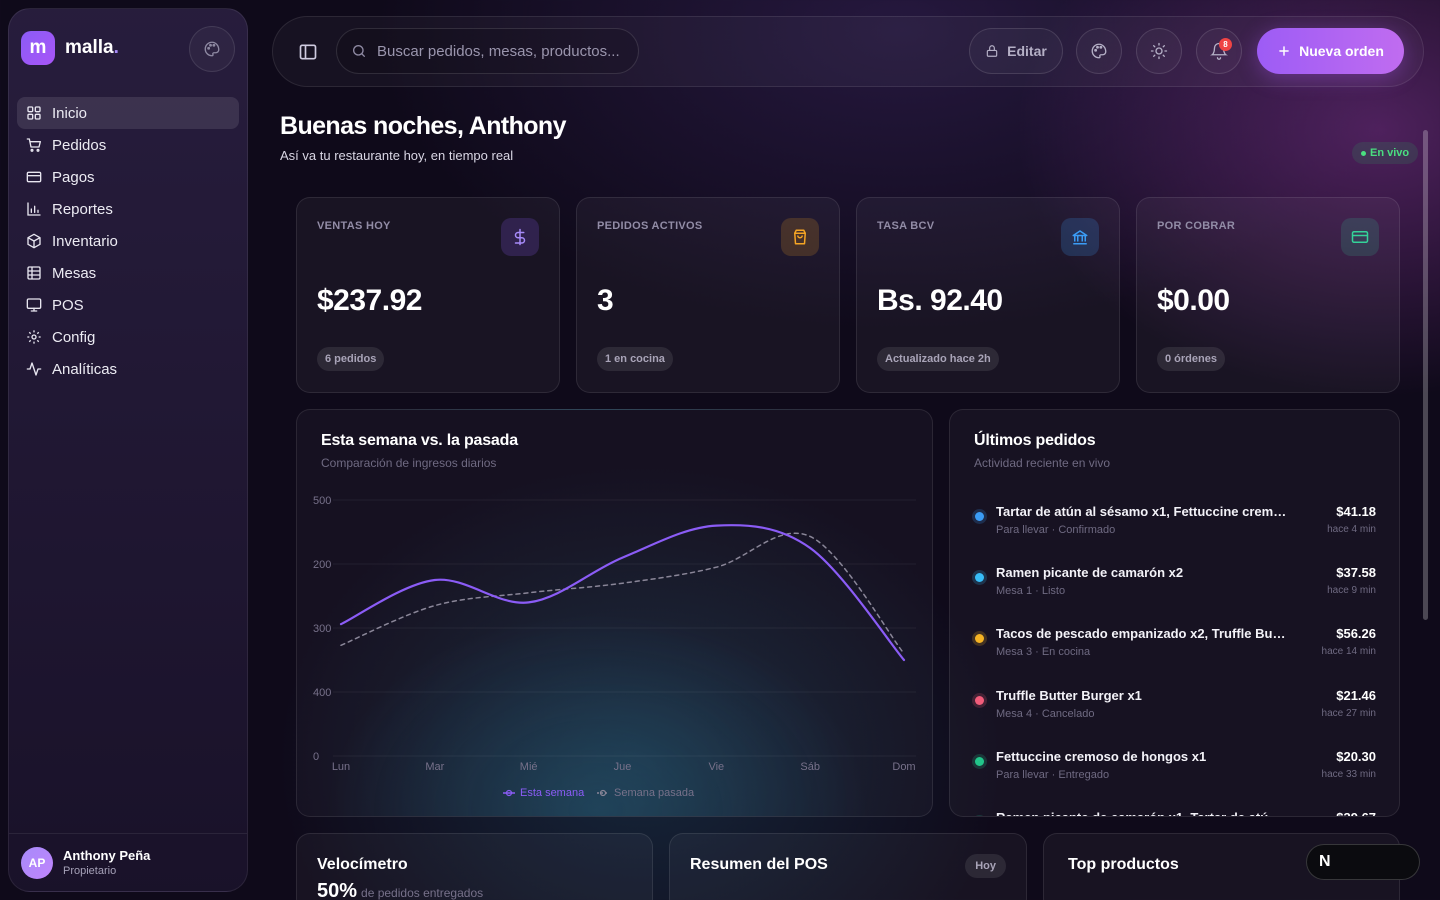  What do you see at coordinates (409, 463) in the screenshot?
I see `chart-subtitle: Comparación de ingresos diarios` at bounding box center [409, 463].